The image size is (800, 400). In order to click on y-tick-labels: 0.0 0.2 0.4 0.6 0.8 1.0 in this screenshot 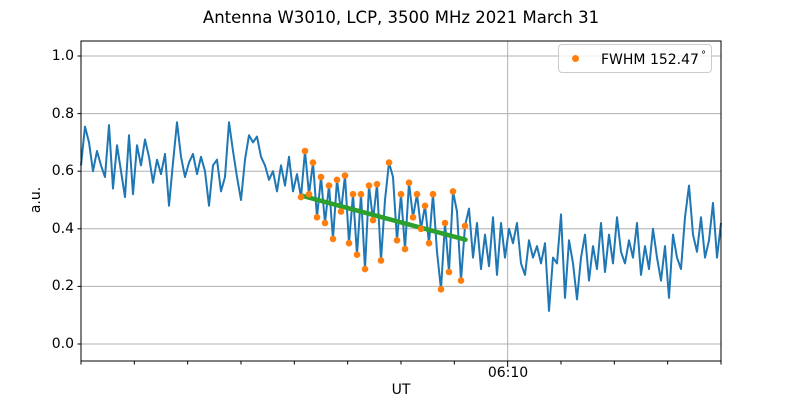, I will do `click(52, 200)`.